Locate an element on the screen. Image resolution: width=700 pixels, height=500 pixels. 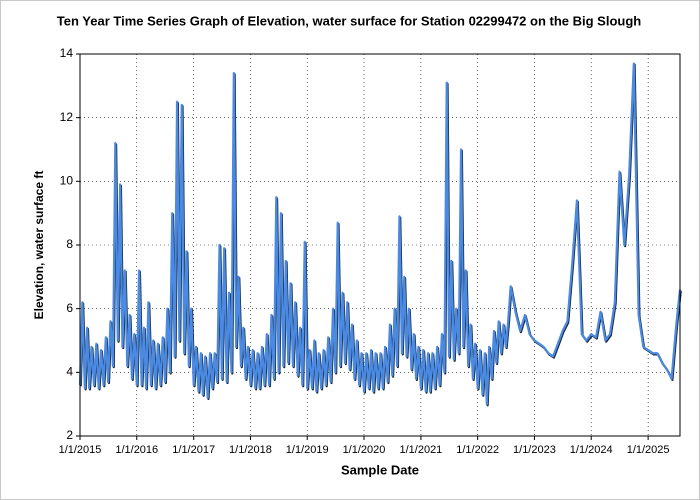
x-tick-label: 1/1/2023 is located at coordinates (534, 450).